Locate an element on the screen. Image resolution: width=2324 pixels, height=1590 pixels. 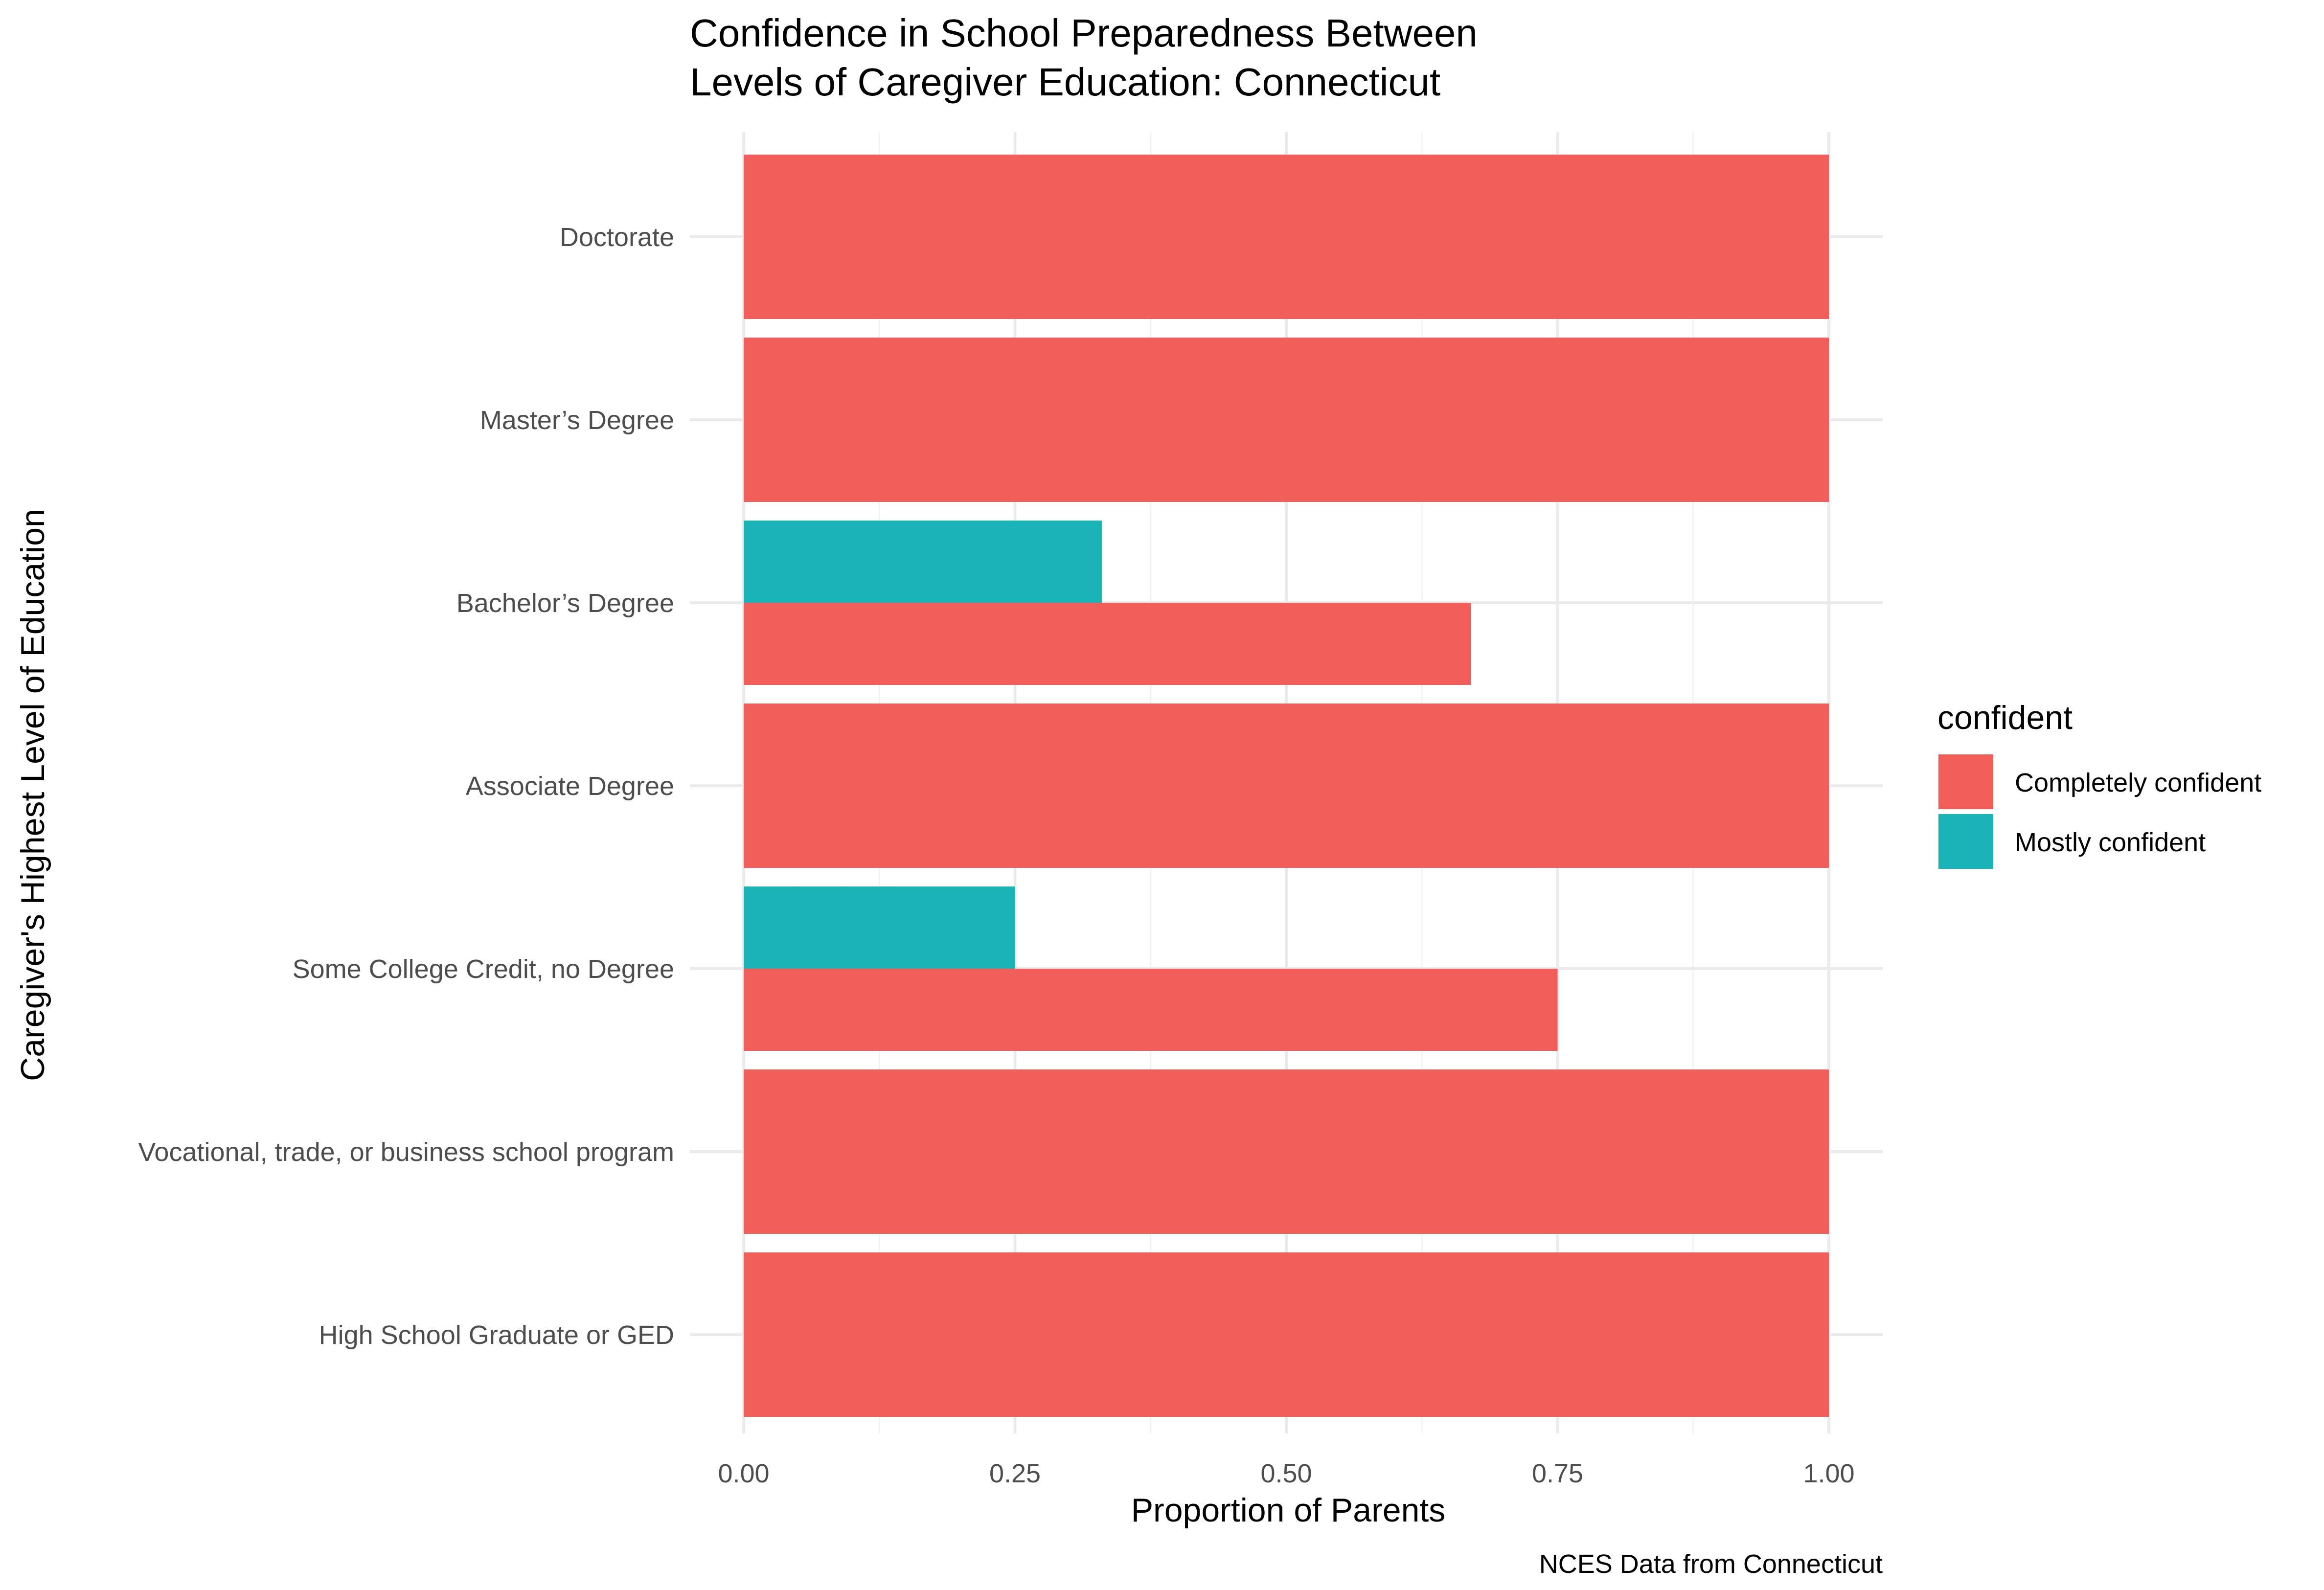
bar-completely-confident-master-s-degree is located at coordinates (1286, 420).